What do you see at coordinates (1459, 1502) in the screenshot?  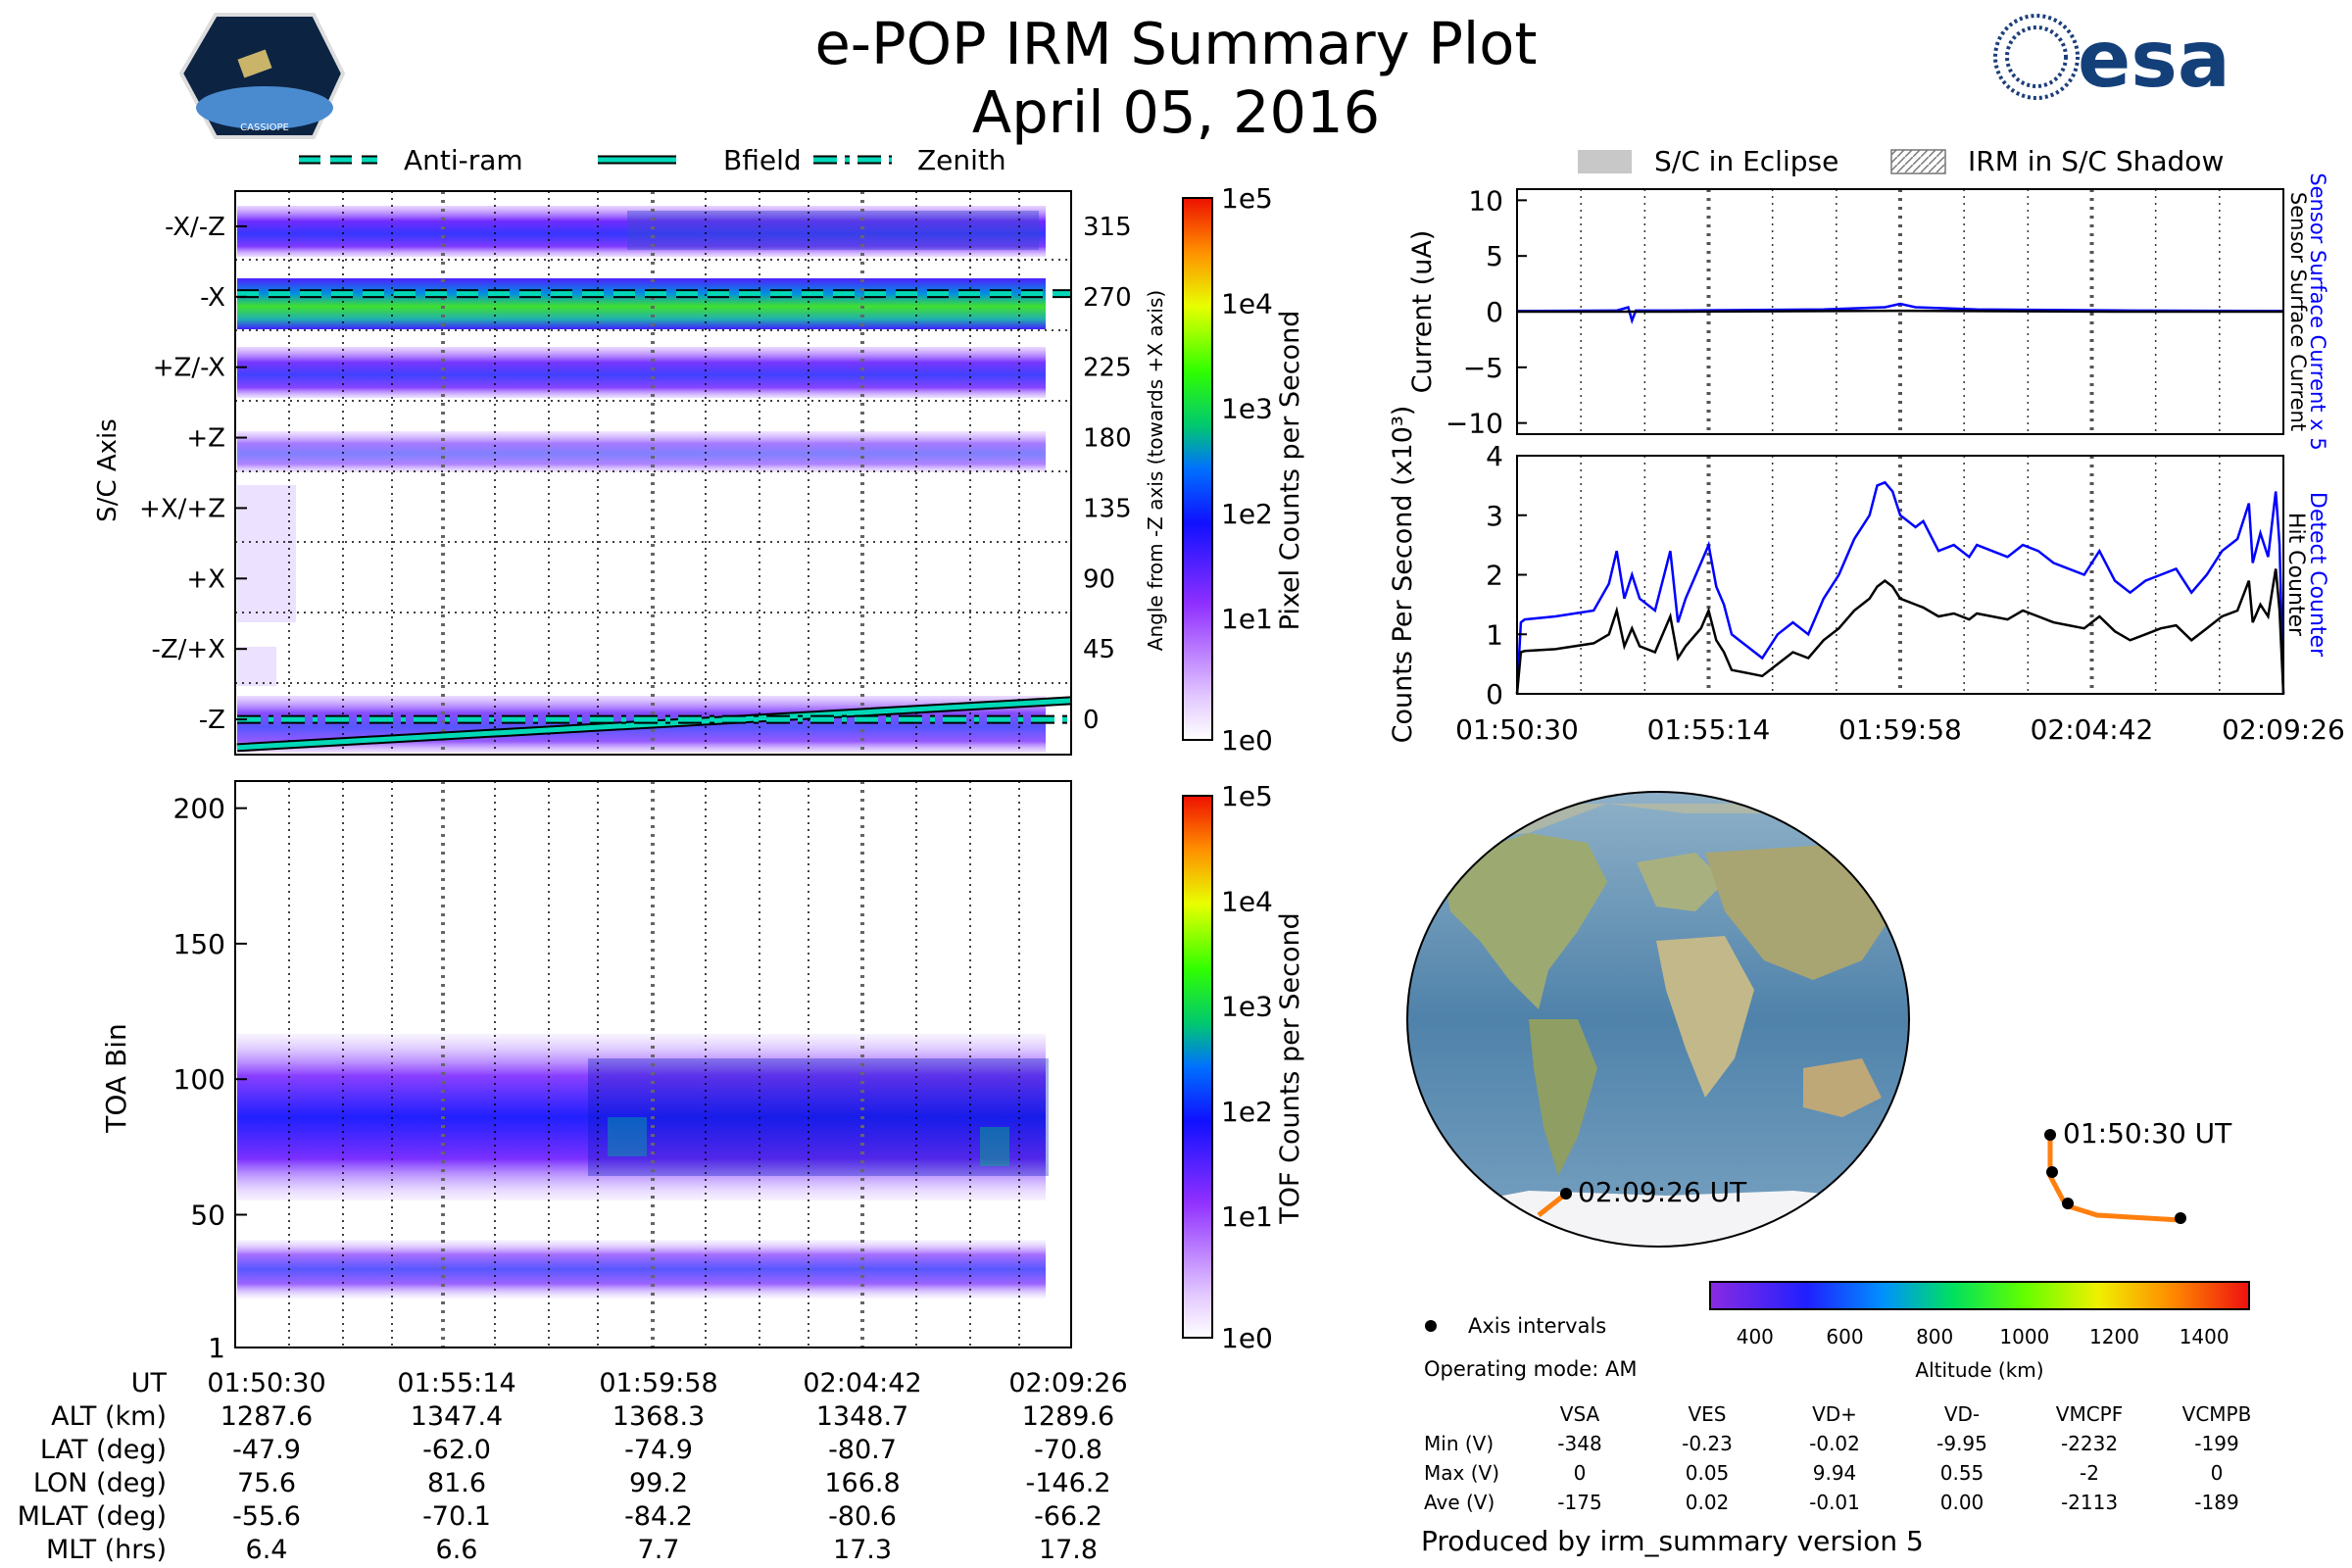 I see `voltage-row-label: Ave (V)` at bounding box center [1459, 1502].